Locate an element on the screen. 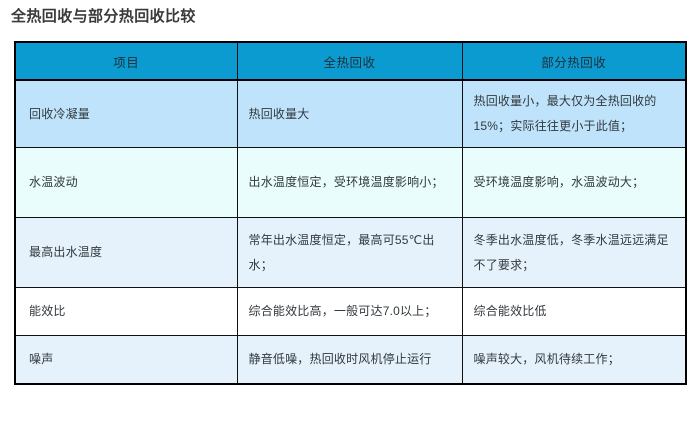  cell-full-noise: 静音低噪，热回收时风机停止运行 is located at coordinates (349, 359).